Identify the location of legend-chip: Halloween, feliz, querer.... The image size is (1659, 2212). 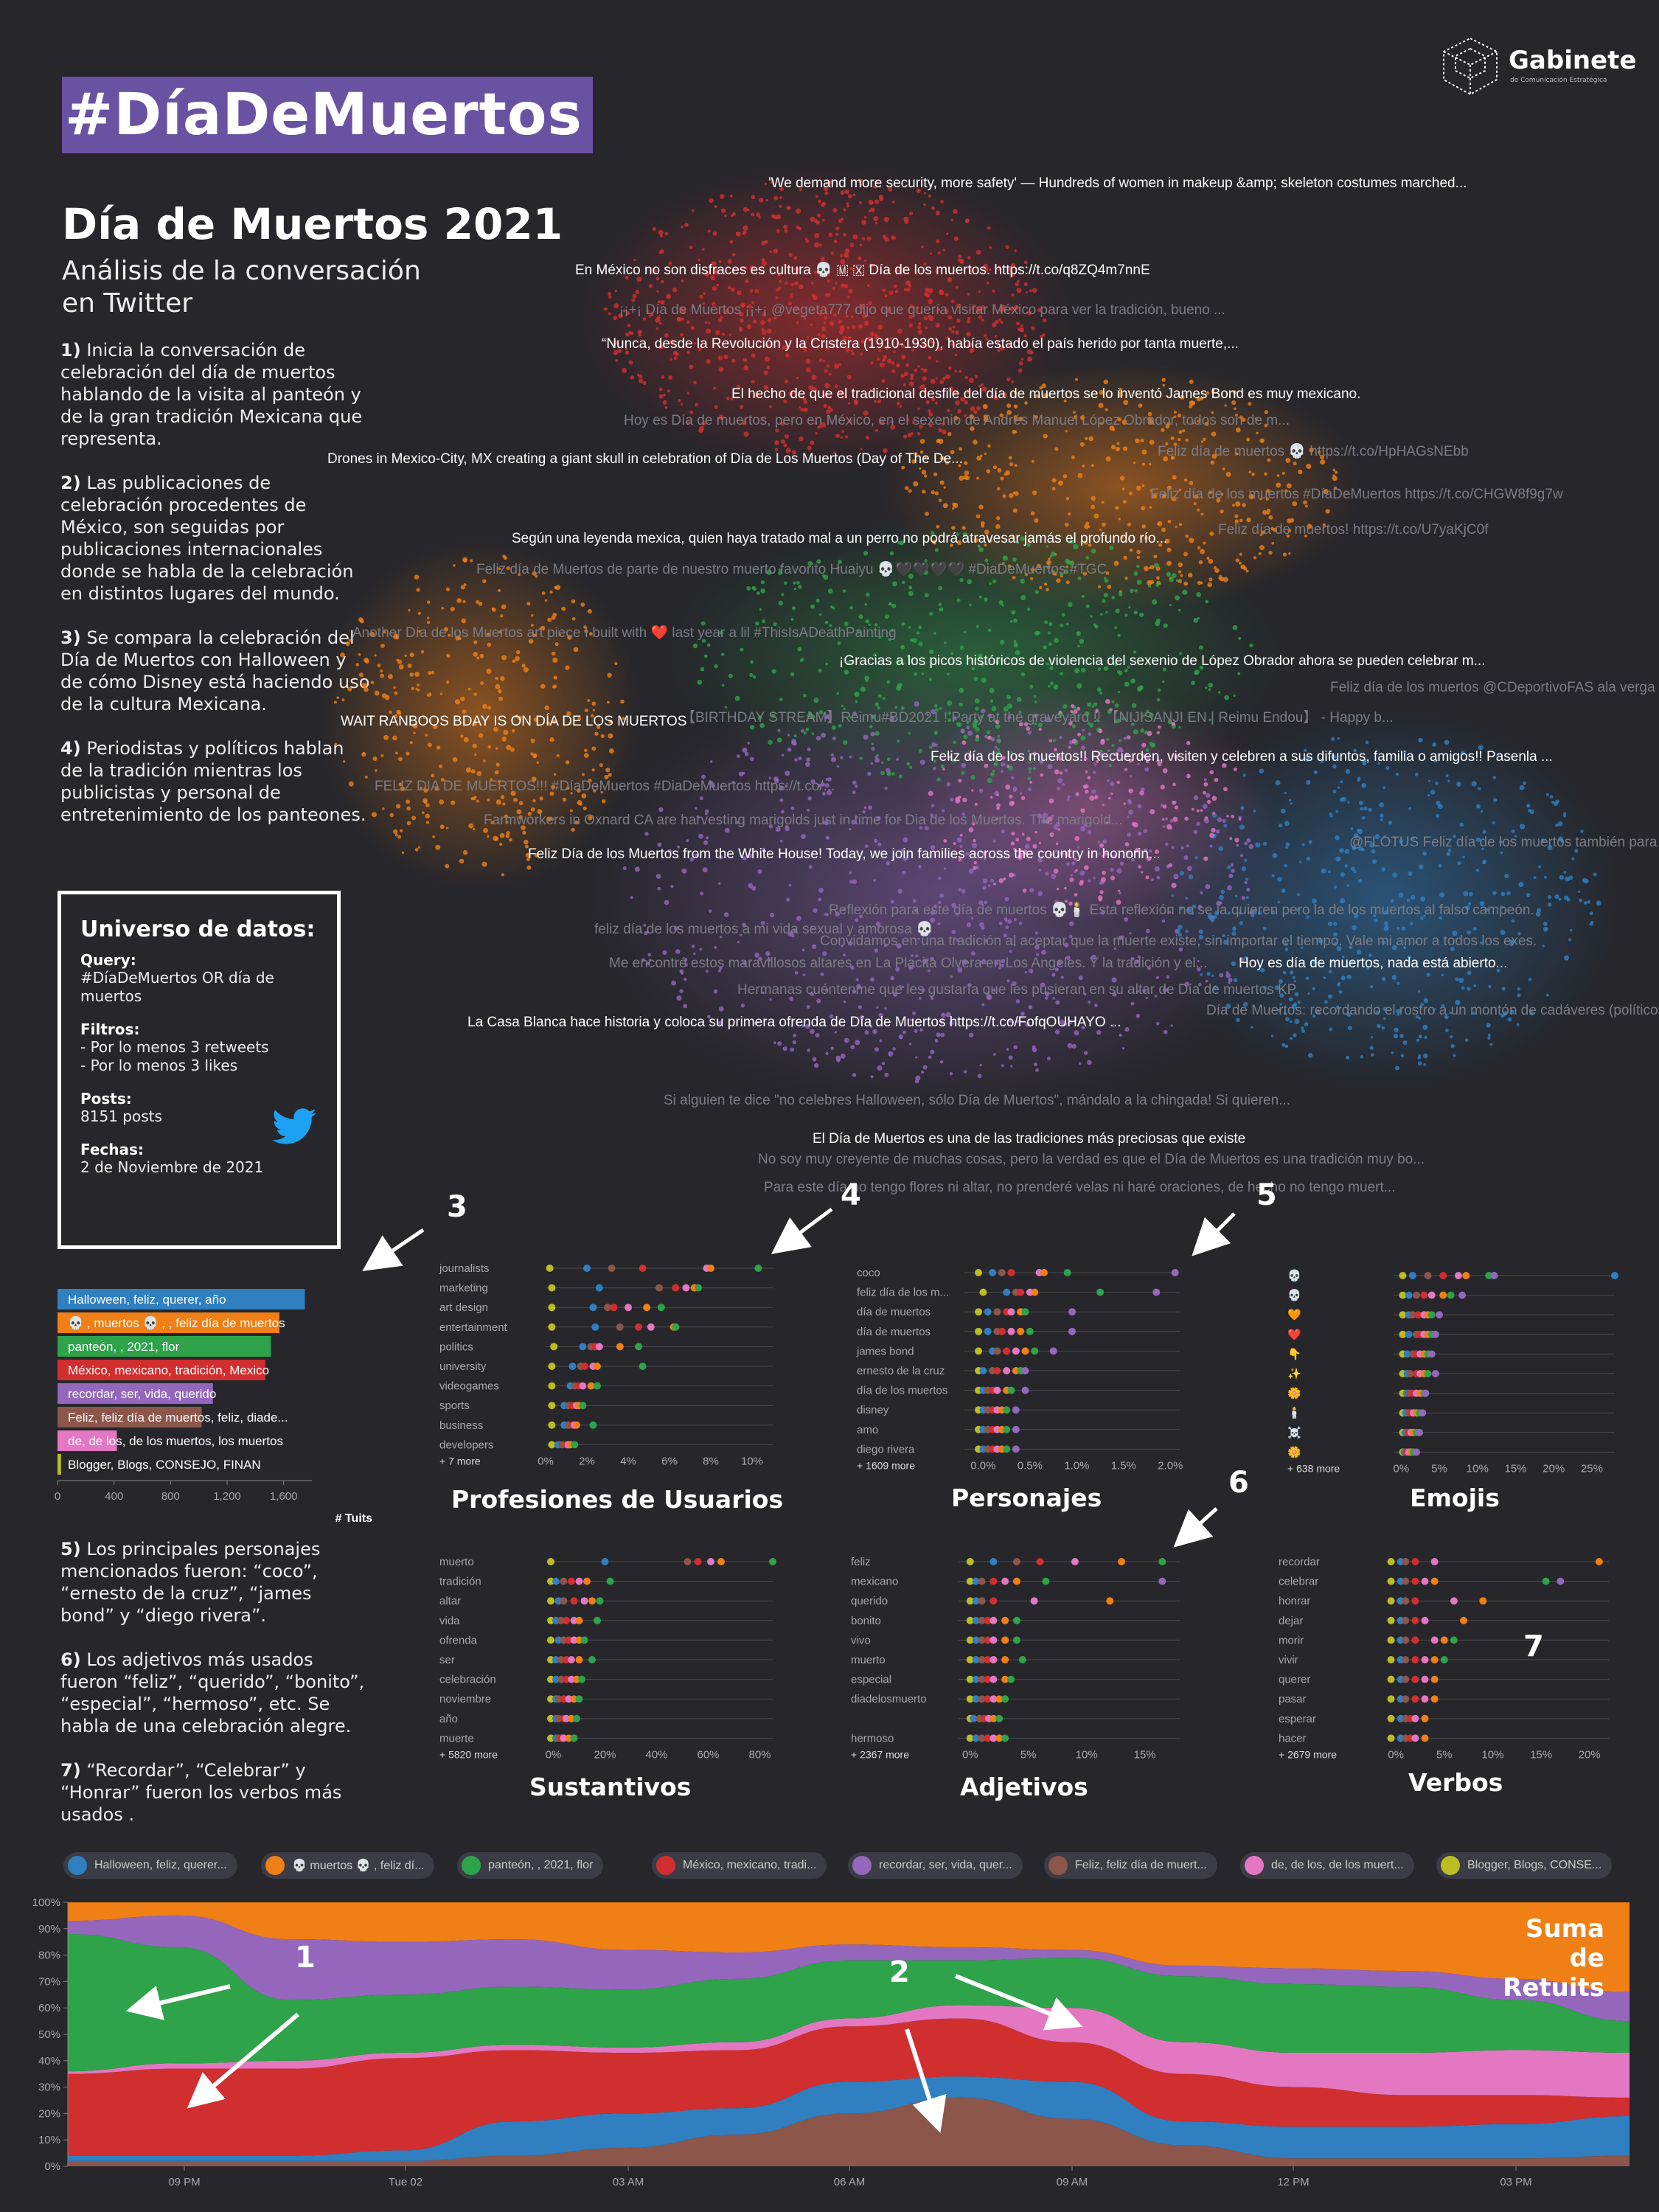
(150, 1865).